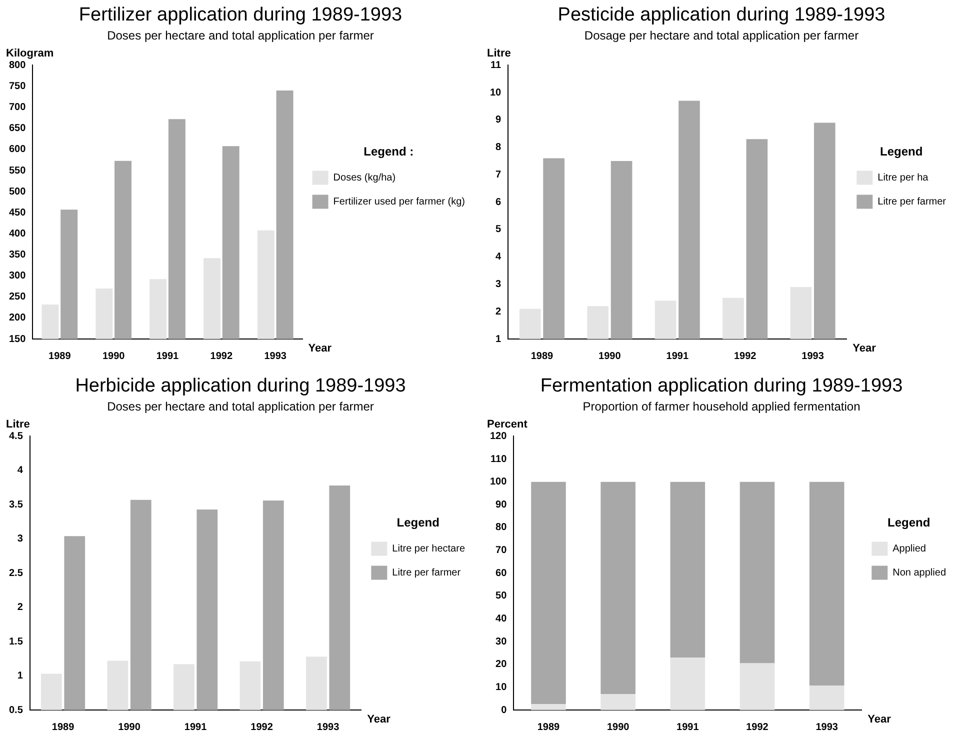 This screenshot has width=962, height=742. Describe the element at coordinates (507, 424) in the screenshot. I see `y-axis-title: Percent` at that location.